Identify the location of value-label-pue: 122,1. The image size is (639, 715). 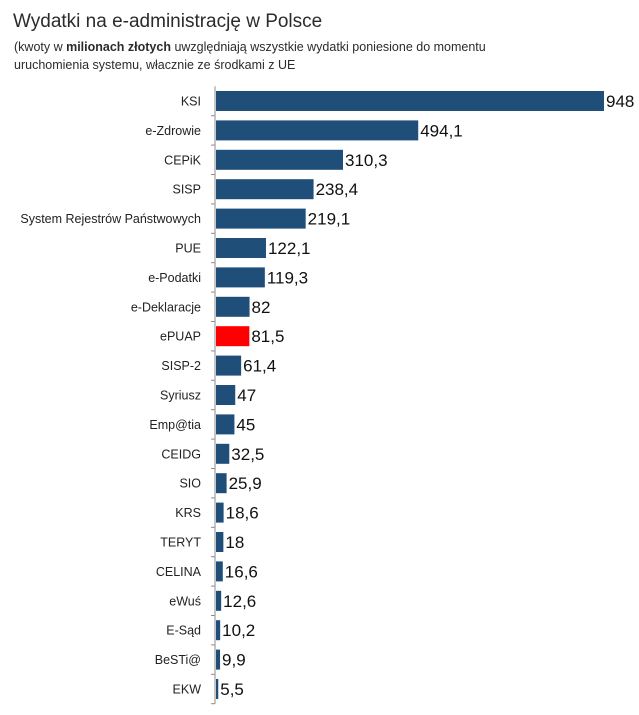
(289, 248).